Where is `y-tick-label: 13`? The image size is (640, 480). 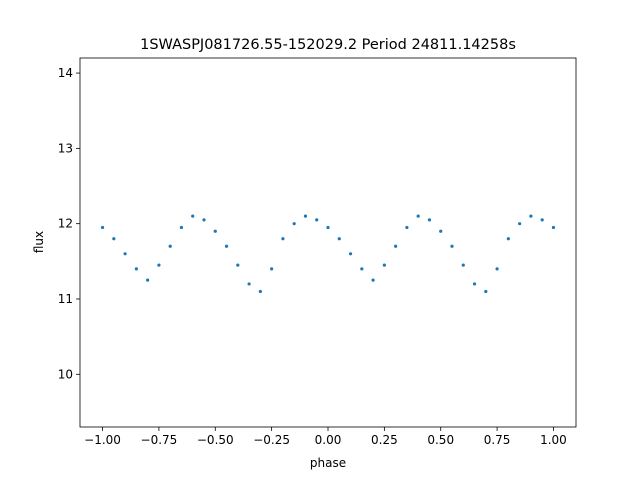 y-tick-label: 13 is located at coordinates (65, 148).